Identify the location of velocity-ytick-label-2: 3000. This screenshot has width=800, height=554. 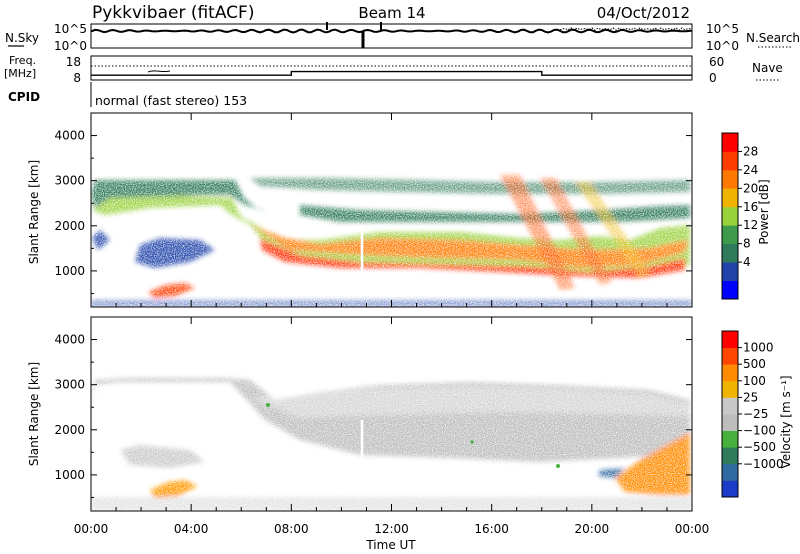
(69, 385).